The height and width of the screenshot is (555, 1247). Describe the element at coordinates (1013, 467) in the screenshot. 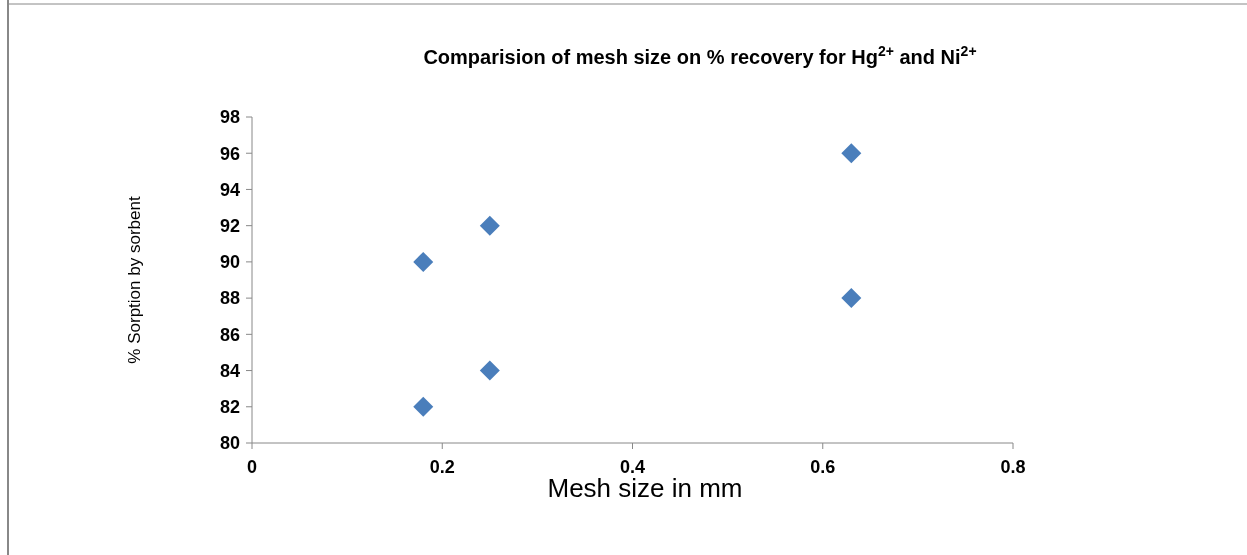

I see `x-tick-label: 0.8` at that location.